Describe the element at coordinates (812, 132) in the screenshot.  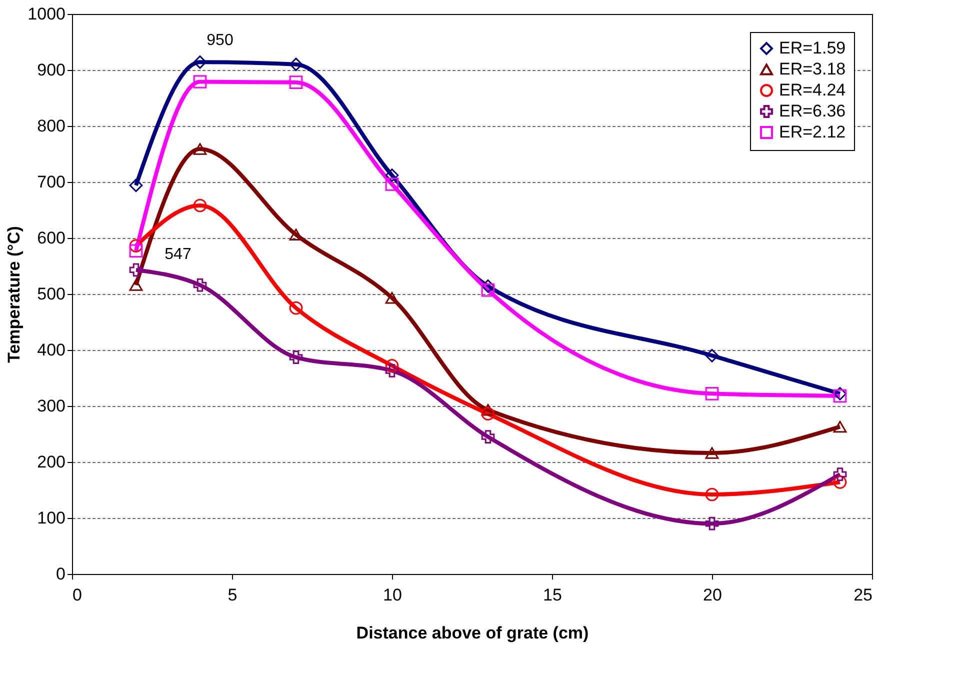
I see `legend-label: ER=2.12` at that location.